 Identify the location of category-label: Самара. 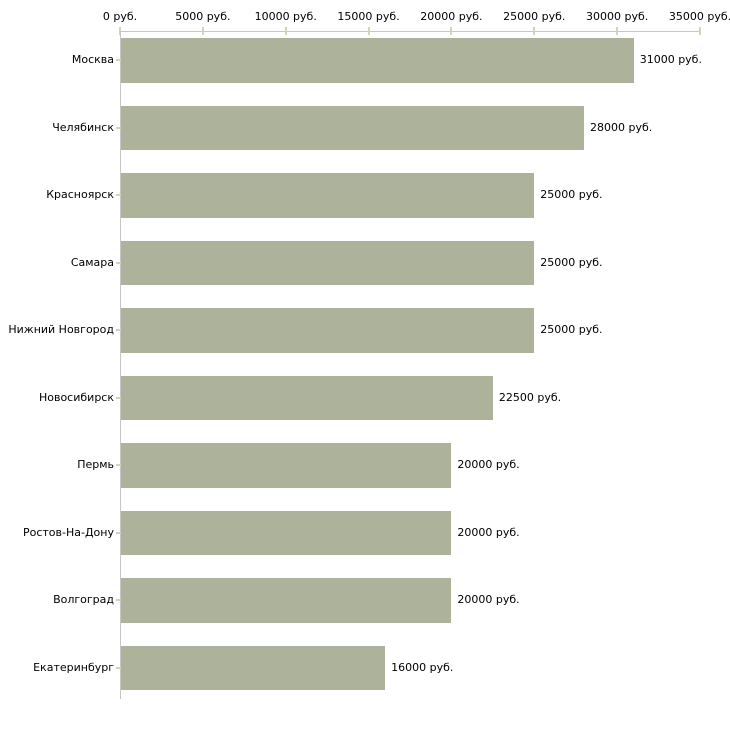
(92, 262).